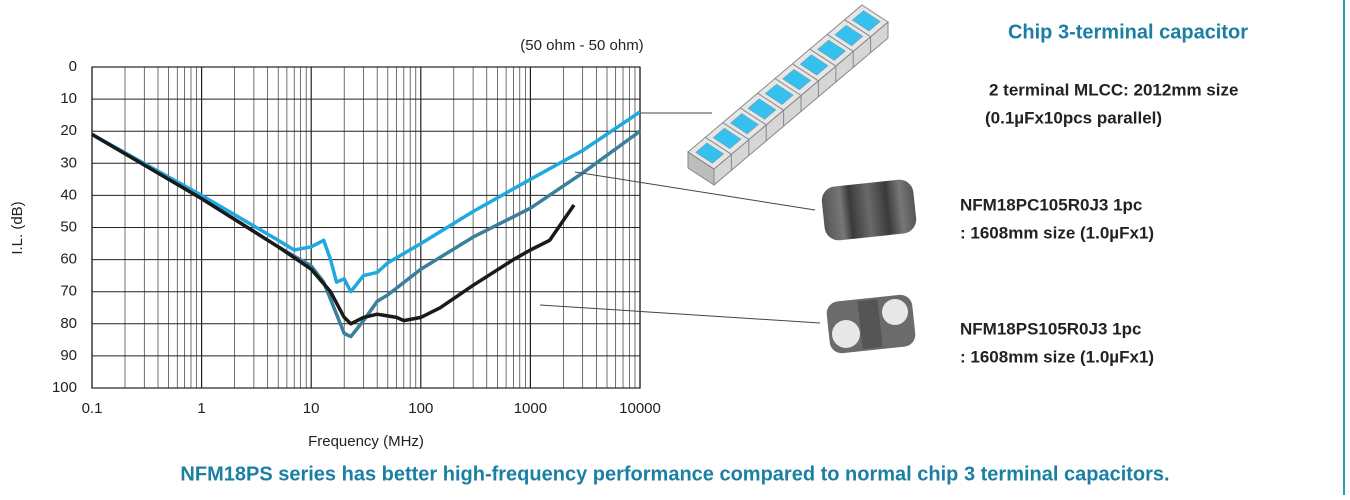  What do you see at coordinates (530, 408) in the screenshot?
I see `x-tick-label: 1000` at bounding box center [530, 408].